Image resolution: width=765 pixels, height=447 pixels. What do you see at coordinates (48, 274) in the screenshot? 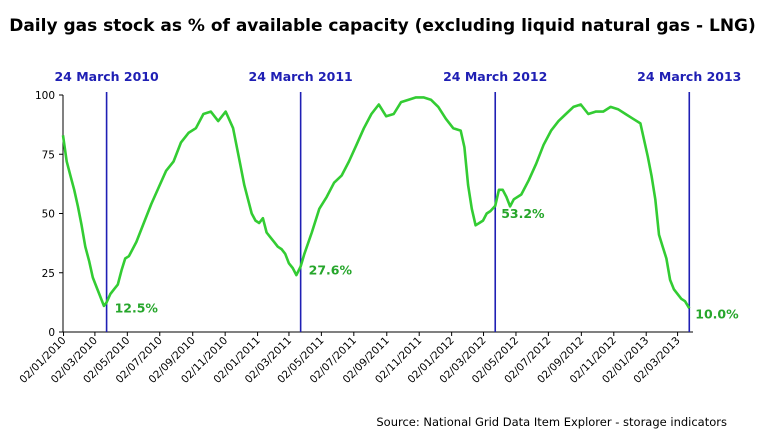
I see `y-tick-label: 25` at bounding box center [48, 274].